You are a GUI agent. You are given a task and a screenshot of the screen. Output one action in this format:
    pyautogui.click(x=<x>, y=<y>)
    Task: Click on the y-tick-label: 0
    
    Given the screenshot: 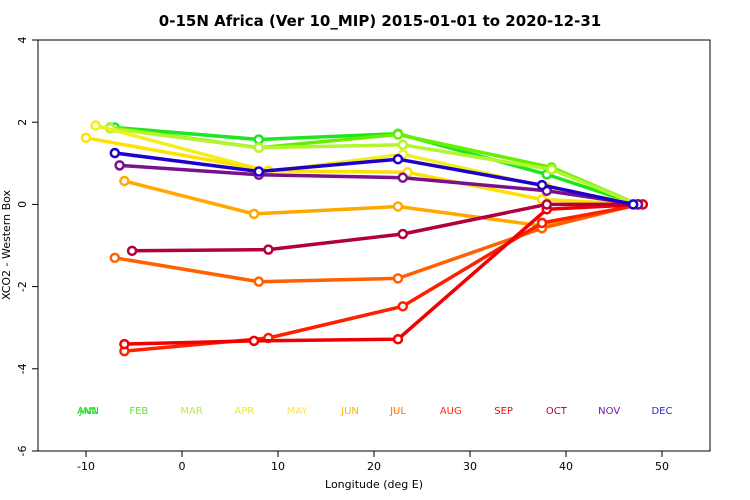 What is the action you would take?
    pyautogui.click(x=22, y=204)
    